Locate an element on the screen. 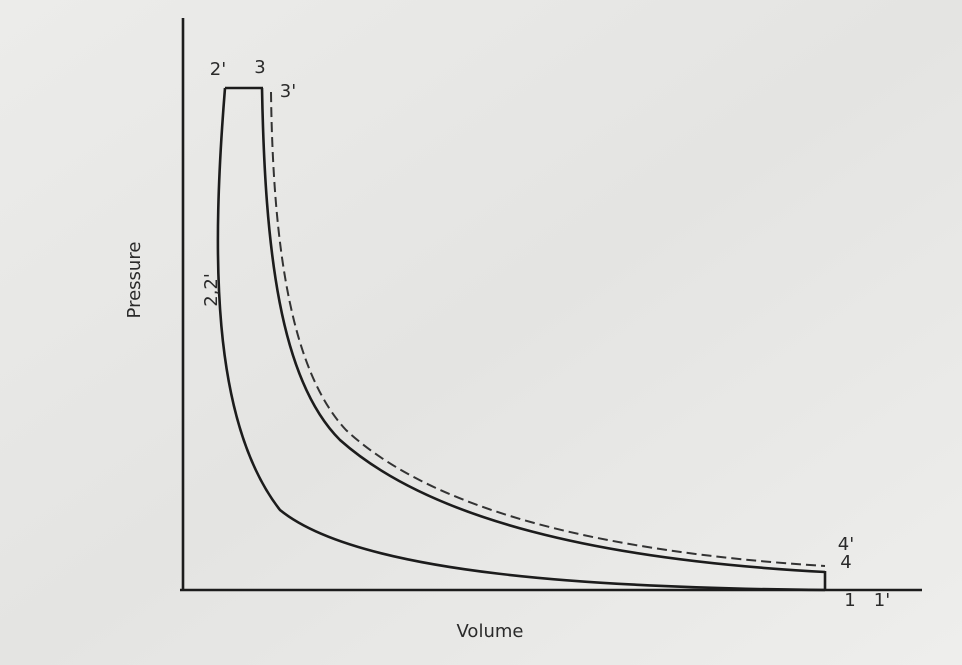  point-label: 4' is located at coordinates (846, 544).